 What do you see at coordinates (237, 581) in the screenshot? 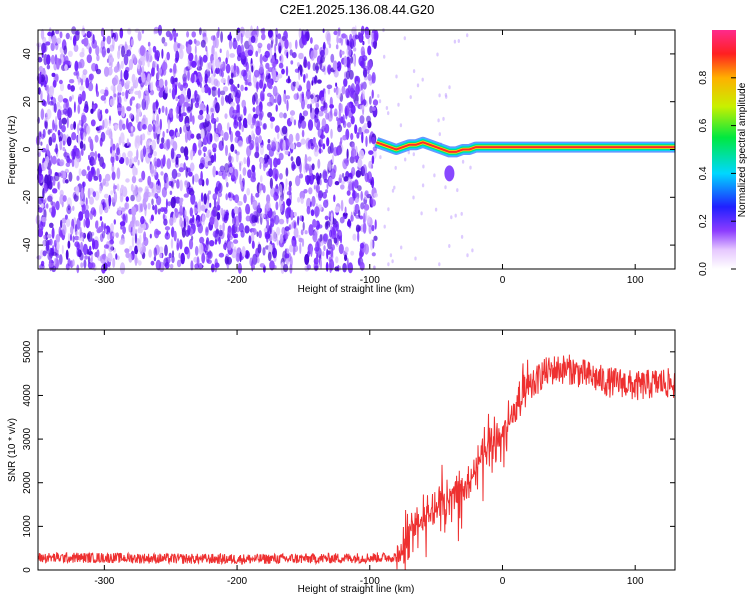
I see `x-tick-label: -200` at bounding box center [237, 581].